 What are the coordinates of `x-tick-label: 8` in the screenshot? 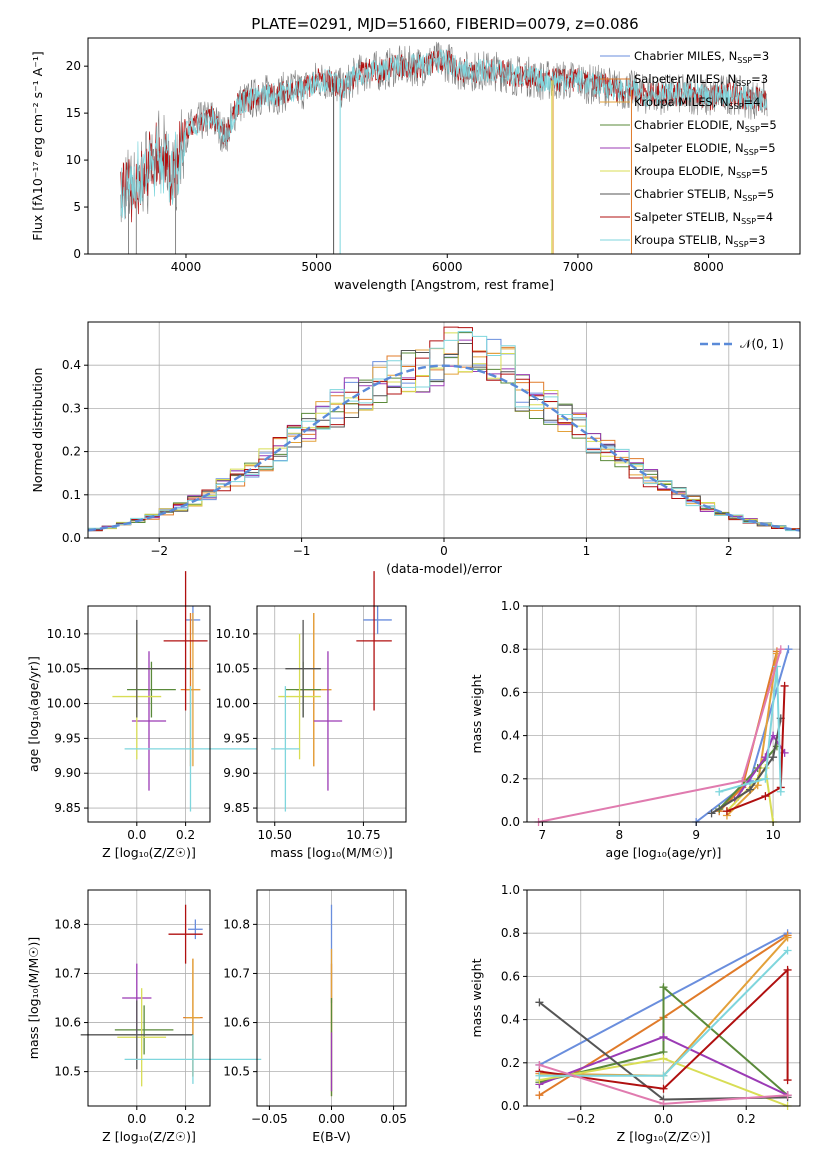 It's located at (619, 835).